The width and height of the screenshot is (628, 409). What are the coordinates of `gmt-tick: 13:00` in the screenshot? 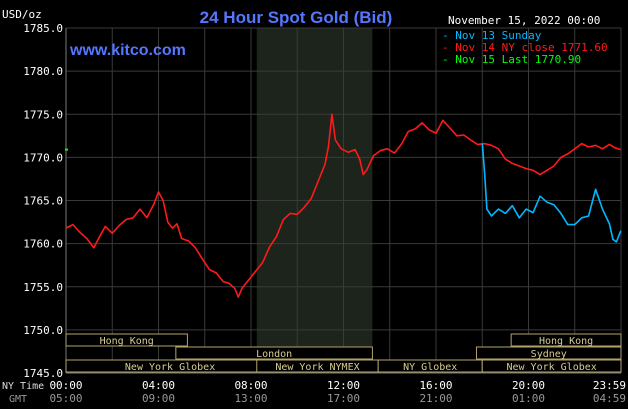 It's located at (250, 398).